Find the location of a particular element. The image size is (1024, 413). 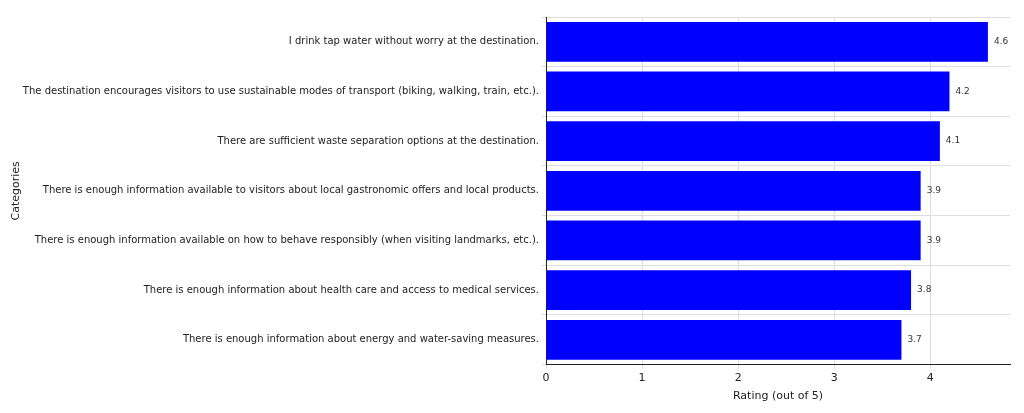

x-axis-title: Rating (out of 5) is located at coordinates (778, 396).